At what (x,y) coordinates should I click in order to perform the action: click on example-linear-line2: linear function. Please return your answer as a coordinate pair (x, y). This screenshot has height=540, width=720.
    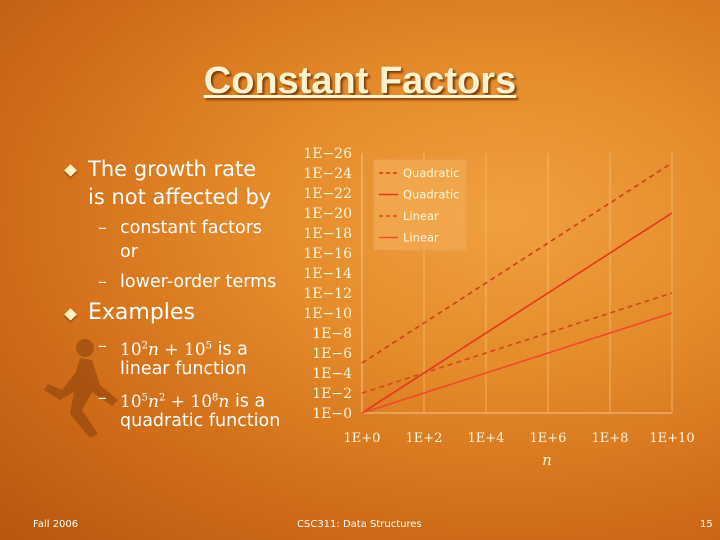
    Looking at the image, I should click on (183, 369).